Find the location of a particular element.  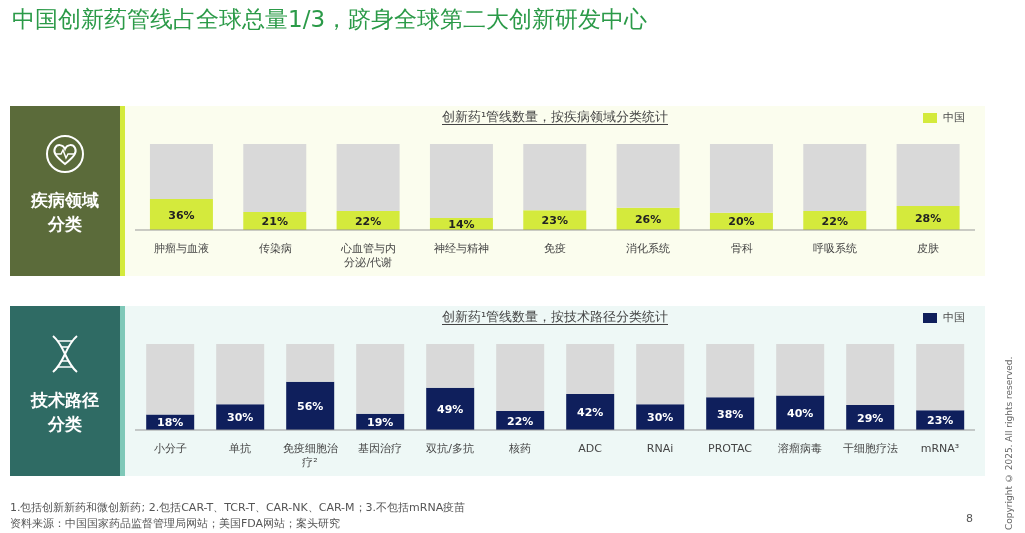

data-label: 28% is located at coordinates (928, 218).